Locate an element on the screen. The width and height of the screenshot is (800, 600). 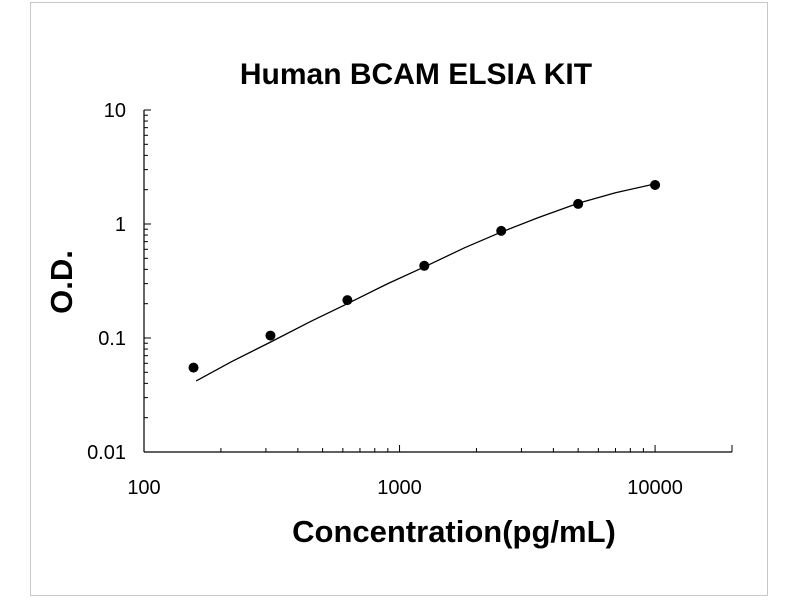
y-tick-label: 0.1 is located at coordinates (112, 339).